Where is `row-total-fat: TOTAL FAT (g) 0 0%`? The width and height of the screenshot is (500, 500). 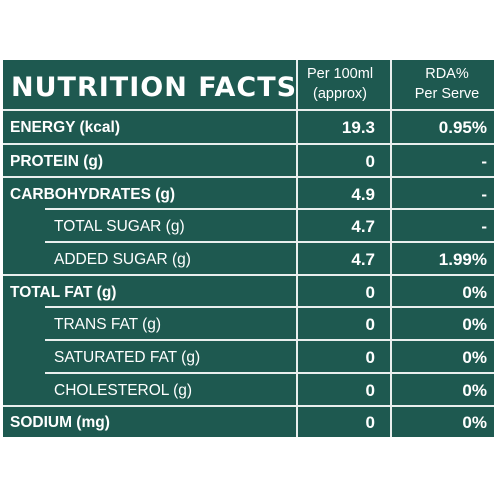
row-total-fat: TOTAL FAT (g) 0 0% is located at coordinates (248, 291).